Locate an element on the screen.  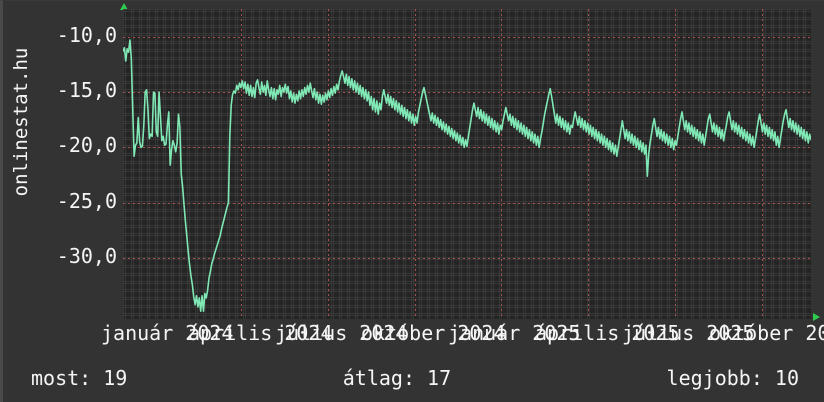
x-axis-arrow-icon is located at coordinates (816, 317).